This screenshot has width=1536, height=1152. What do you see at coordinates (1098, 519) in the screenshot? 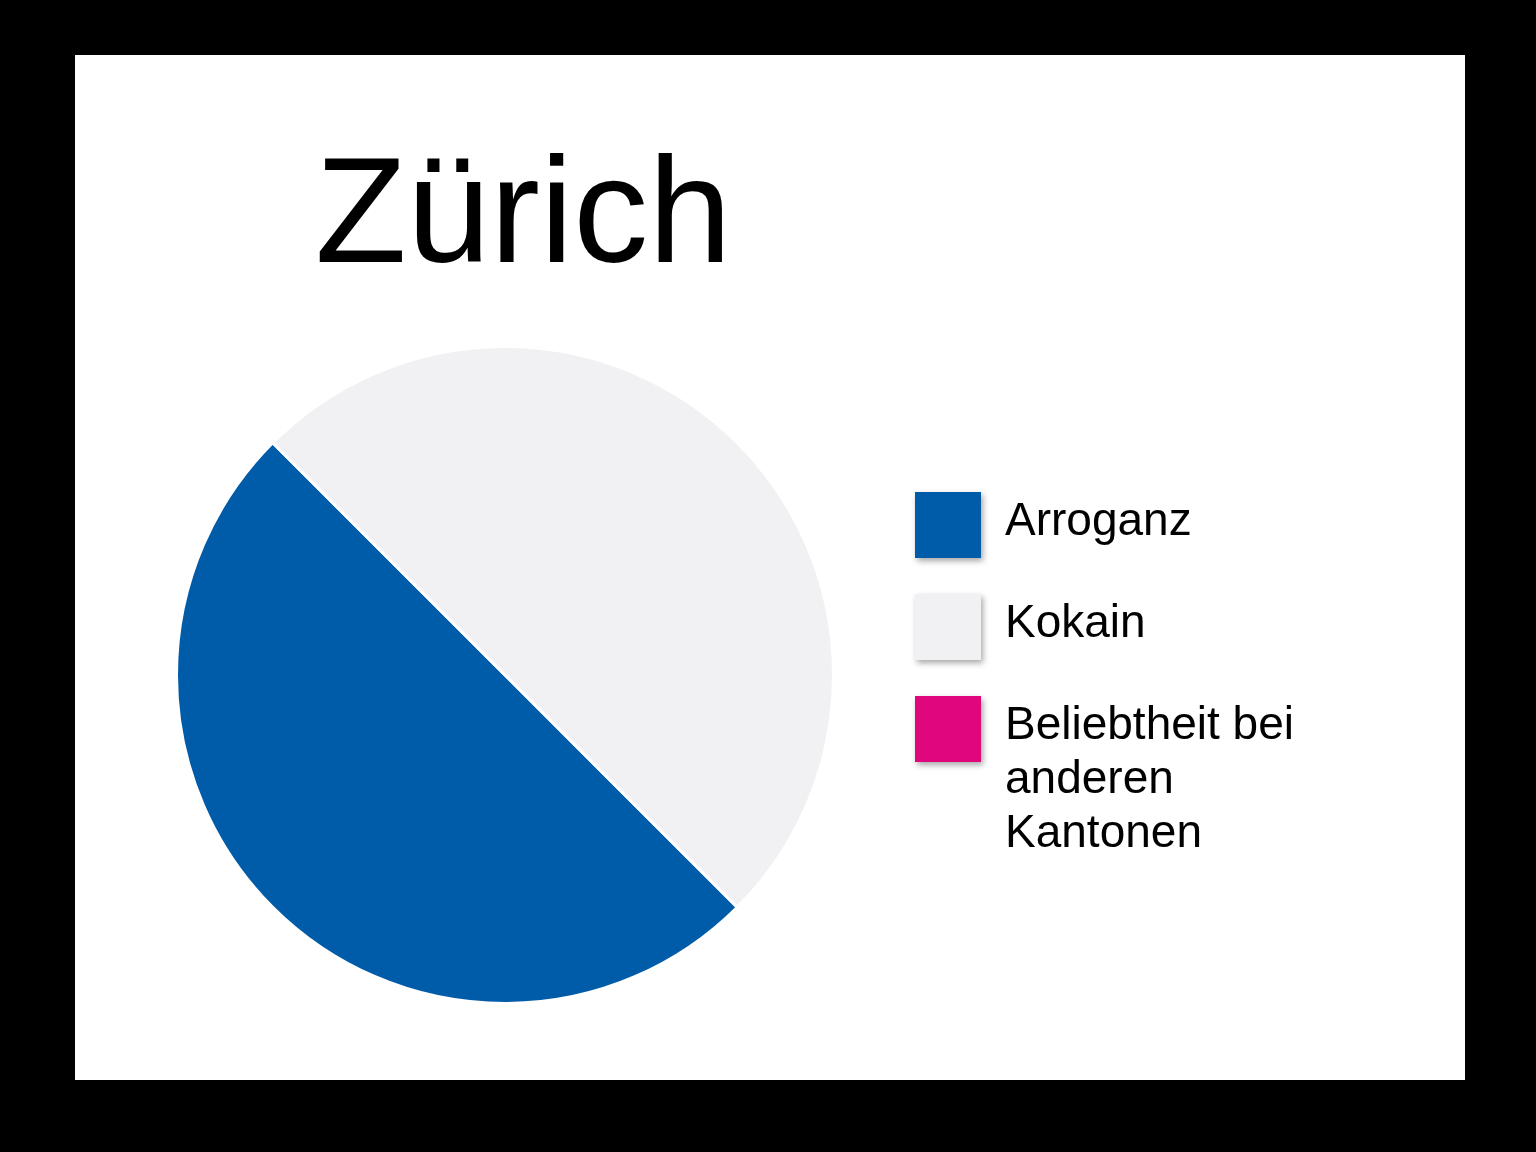
I see `legend-label: Arroganz` at bounding box center [1098, 519].